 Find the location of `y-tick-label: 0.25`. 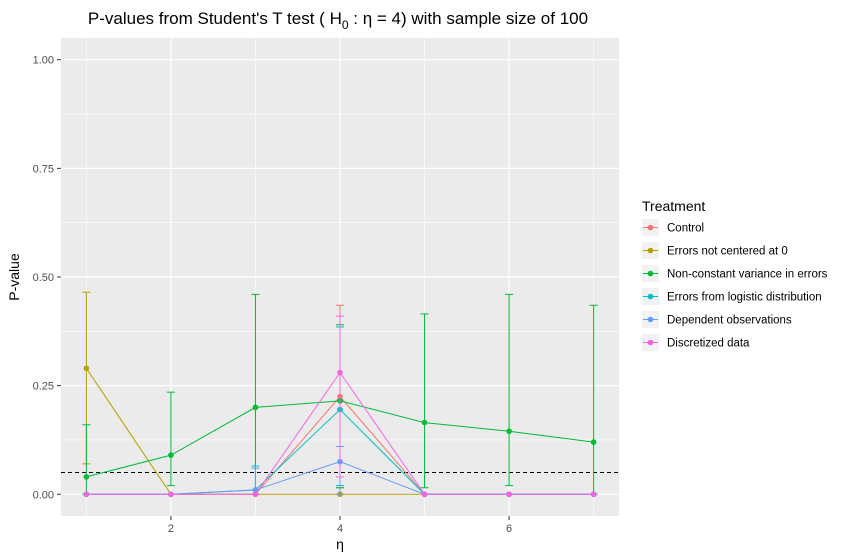

y-tick-label: 0.25 is located at coordinates (43, 387).